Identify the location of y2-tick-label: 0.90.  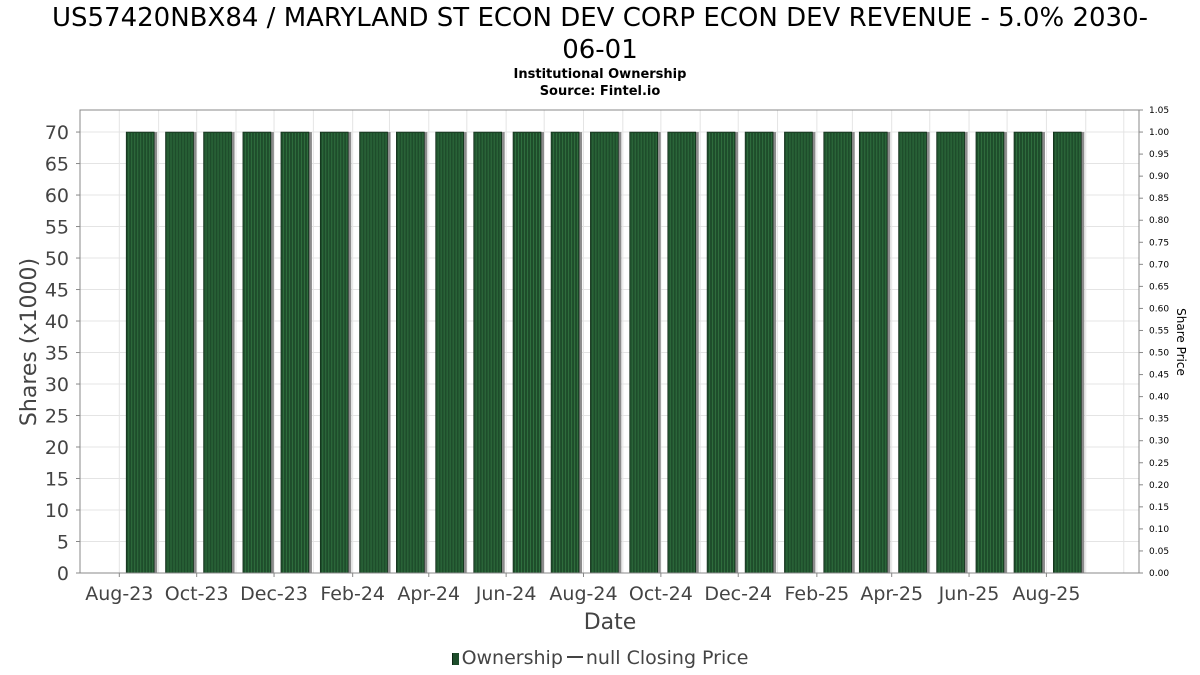
(1159, 177).